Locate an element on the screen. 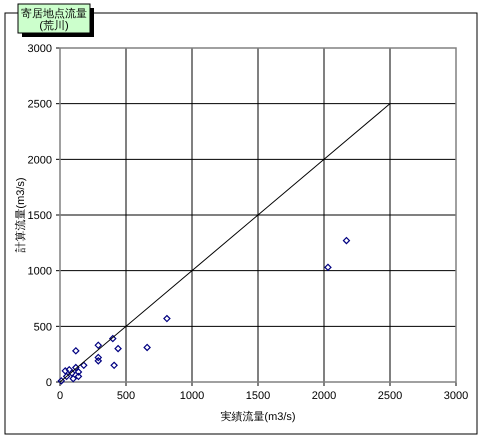  x-tick-label: 0 is located at coordinates (60, 396).